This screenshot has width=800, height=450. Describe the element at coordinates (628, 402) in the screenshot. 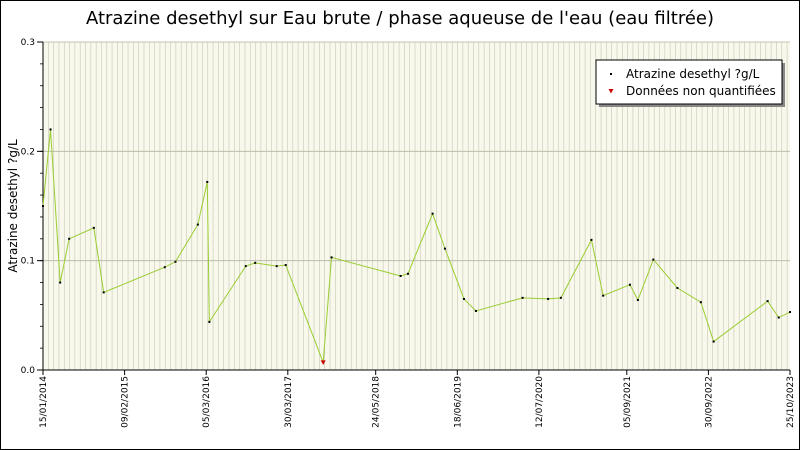

I see `x-tick-label: 05/09/2021` at that location.